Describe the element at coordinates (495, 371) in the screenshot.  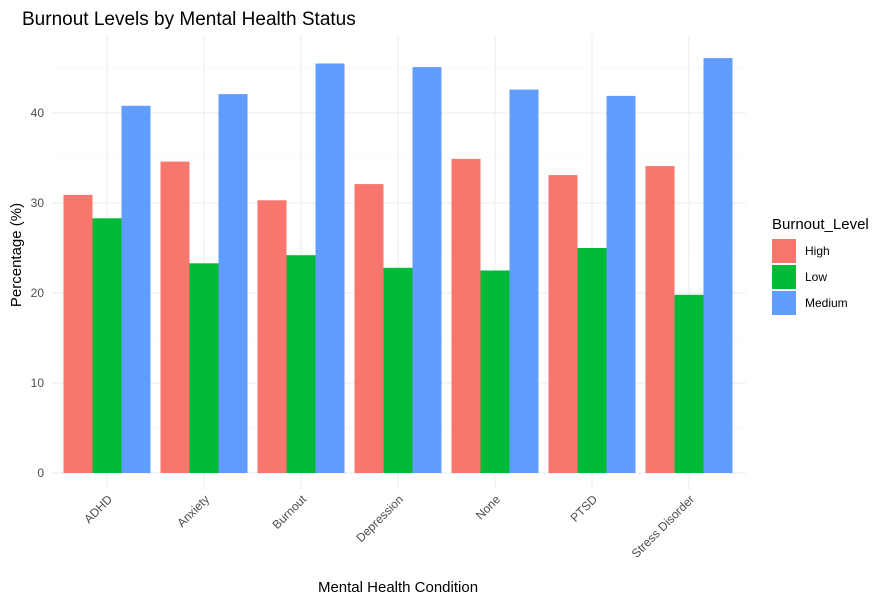
I see `bar: None / Low: 22.5` at that location.